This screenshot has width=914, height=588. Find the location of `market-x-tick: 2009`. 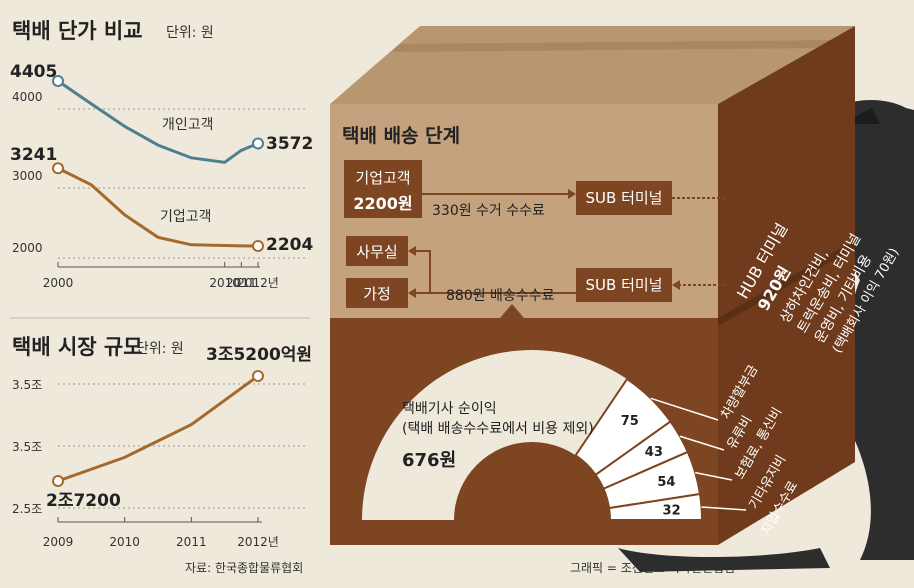

market-x-tick: 2009 is located at coordinates (58, 542).